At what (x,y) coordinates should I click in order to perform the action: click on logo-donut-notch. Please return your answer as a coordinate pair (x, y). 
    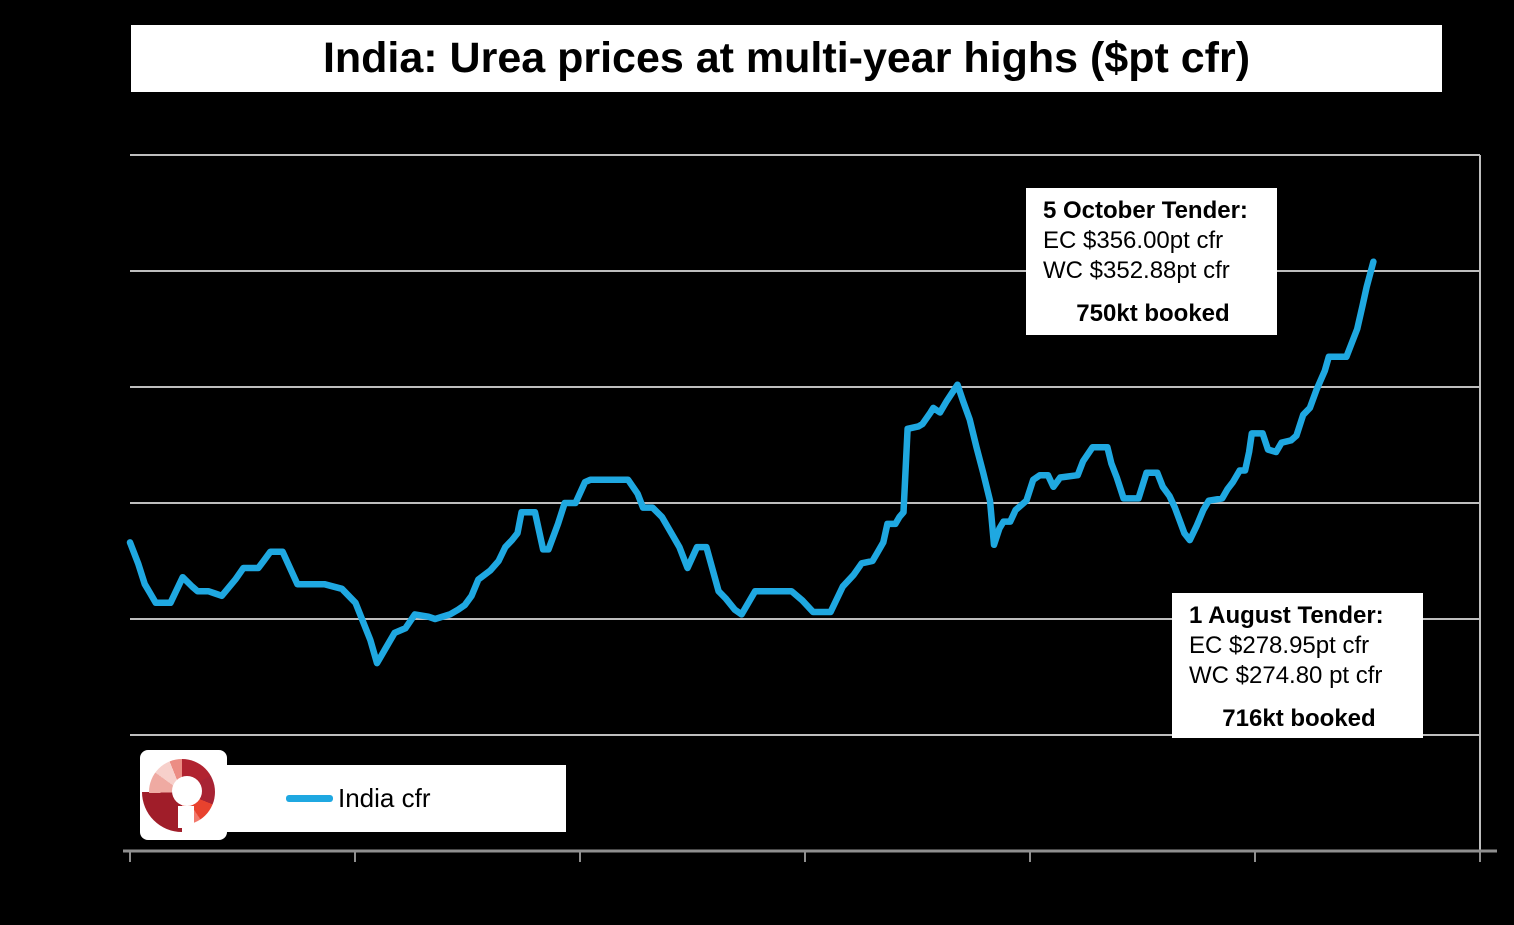
    Looking at the image, I should click on (186, 817).